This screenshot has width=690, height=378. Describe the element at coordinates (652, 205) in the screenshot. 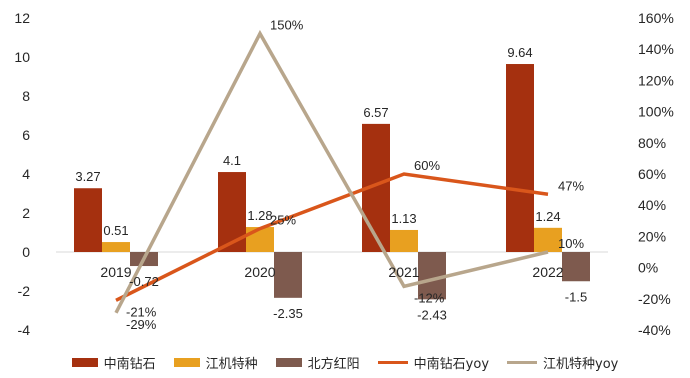

I see `y-right-tick-label: 40%` at that location.